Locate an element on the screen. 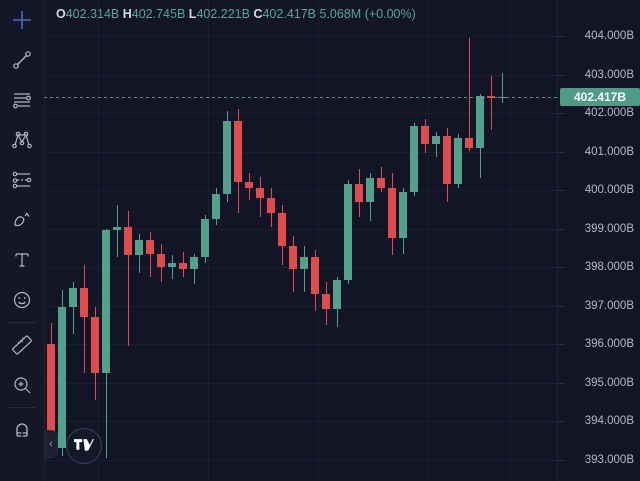 This screenshot has width=640, height=481. current-price-badge: 402.417B is located at coordinates (600, 96).